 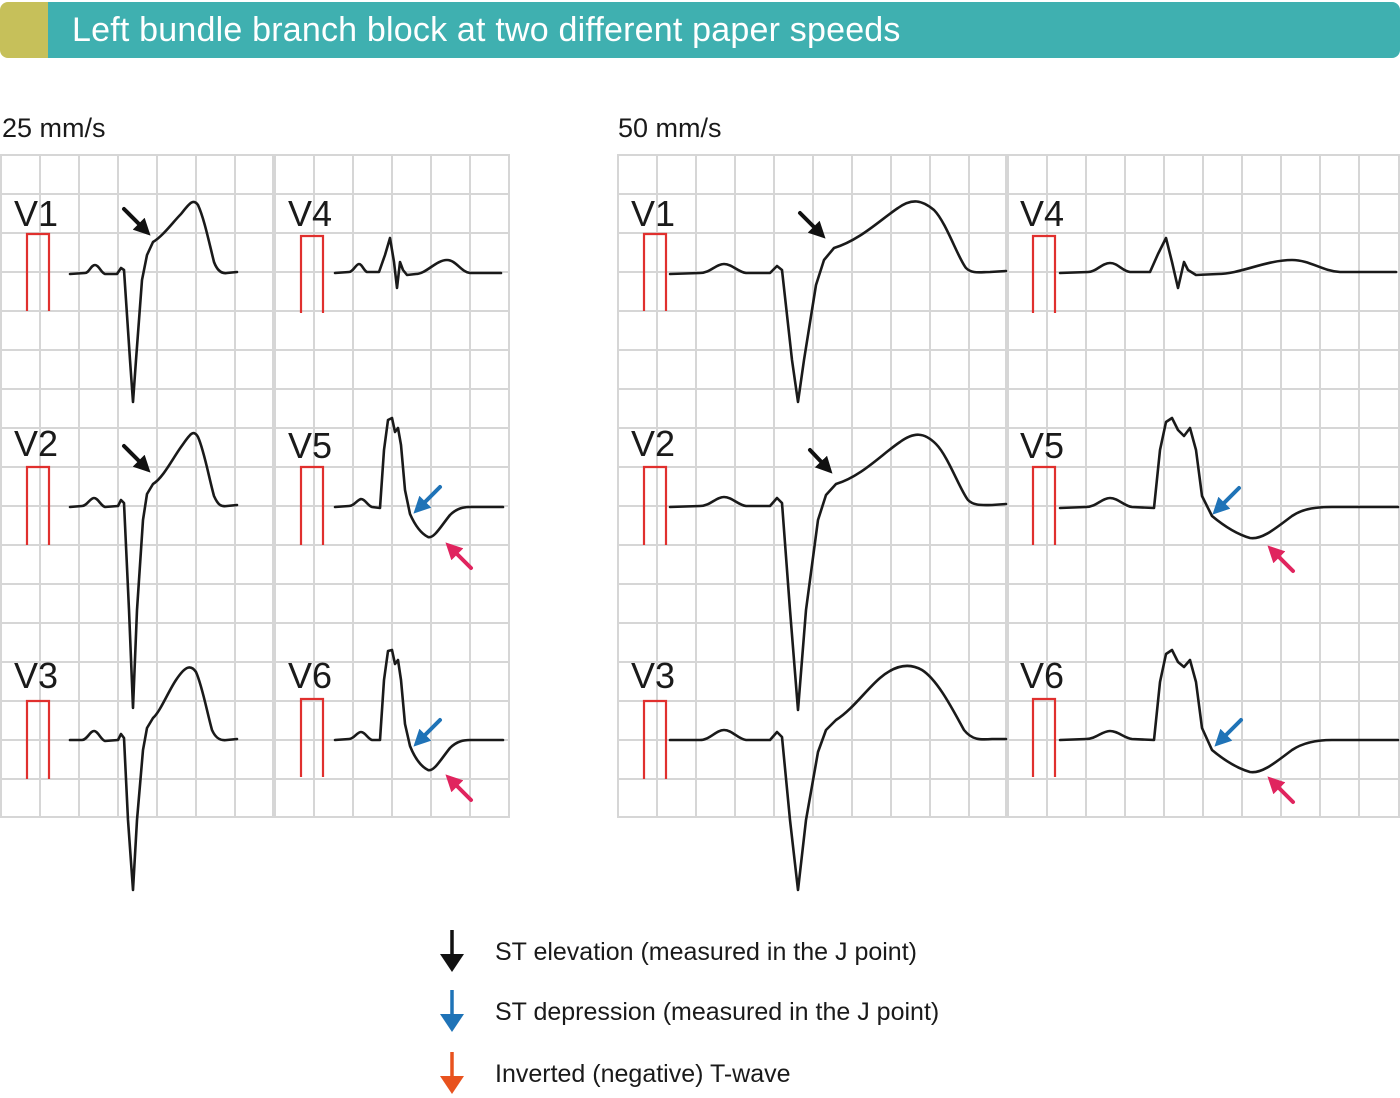 I want to click on title-accent-block, so click(x=24, y=30).